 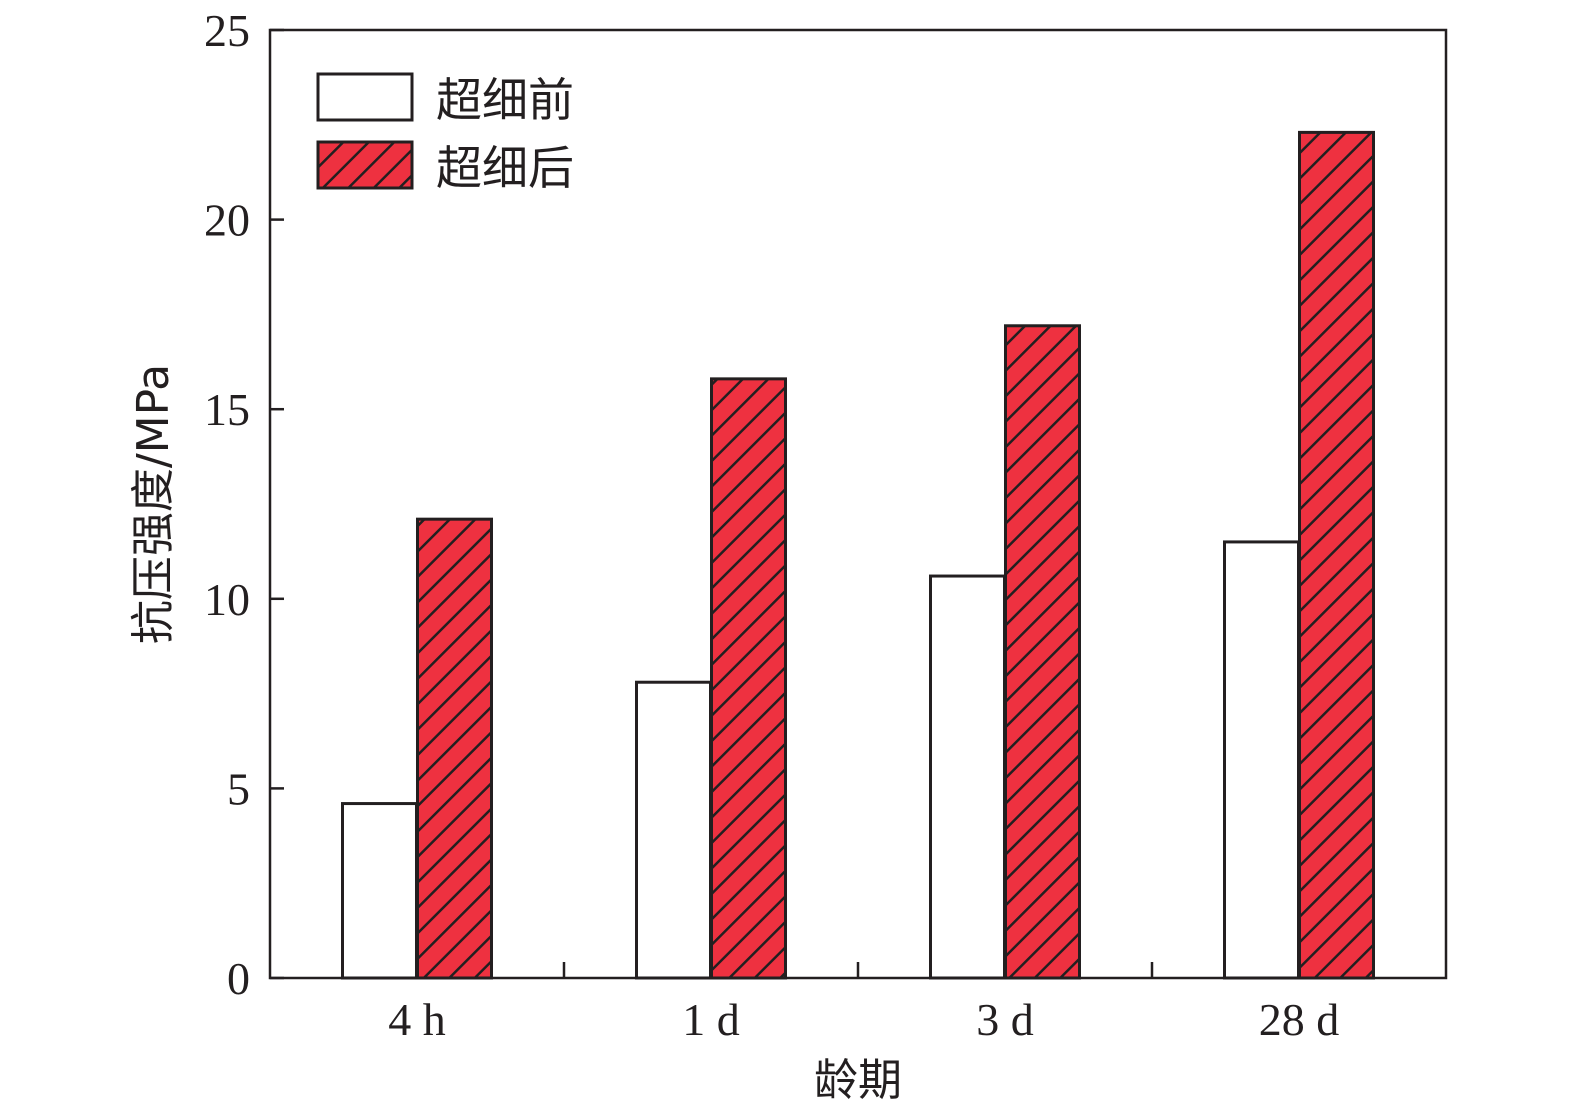 What do you see at coordinates (673, 830) in the screenshot?
I see `bar-before-1d` at bounding box center [673, 830].